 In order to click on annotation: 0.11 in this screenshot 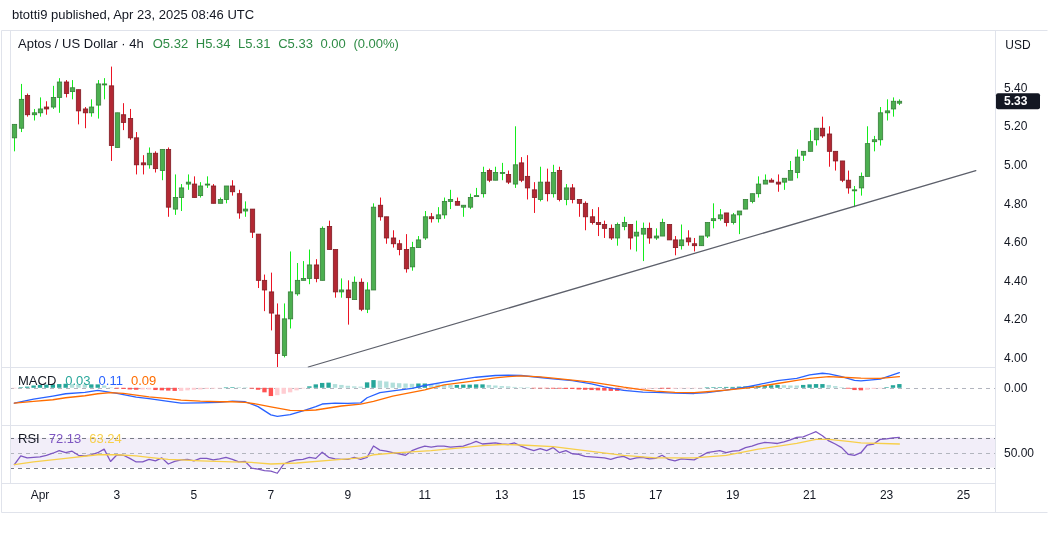, I will do `click(110, 380)`.